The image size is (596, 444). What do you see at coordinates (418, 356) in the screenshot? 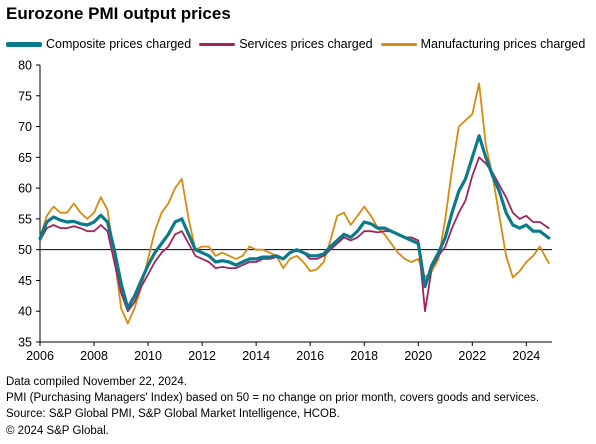
I see `x-tick-label: 2020` at bounding box center [418, 356].